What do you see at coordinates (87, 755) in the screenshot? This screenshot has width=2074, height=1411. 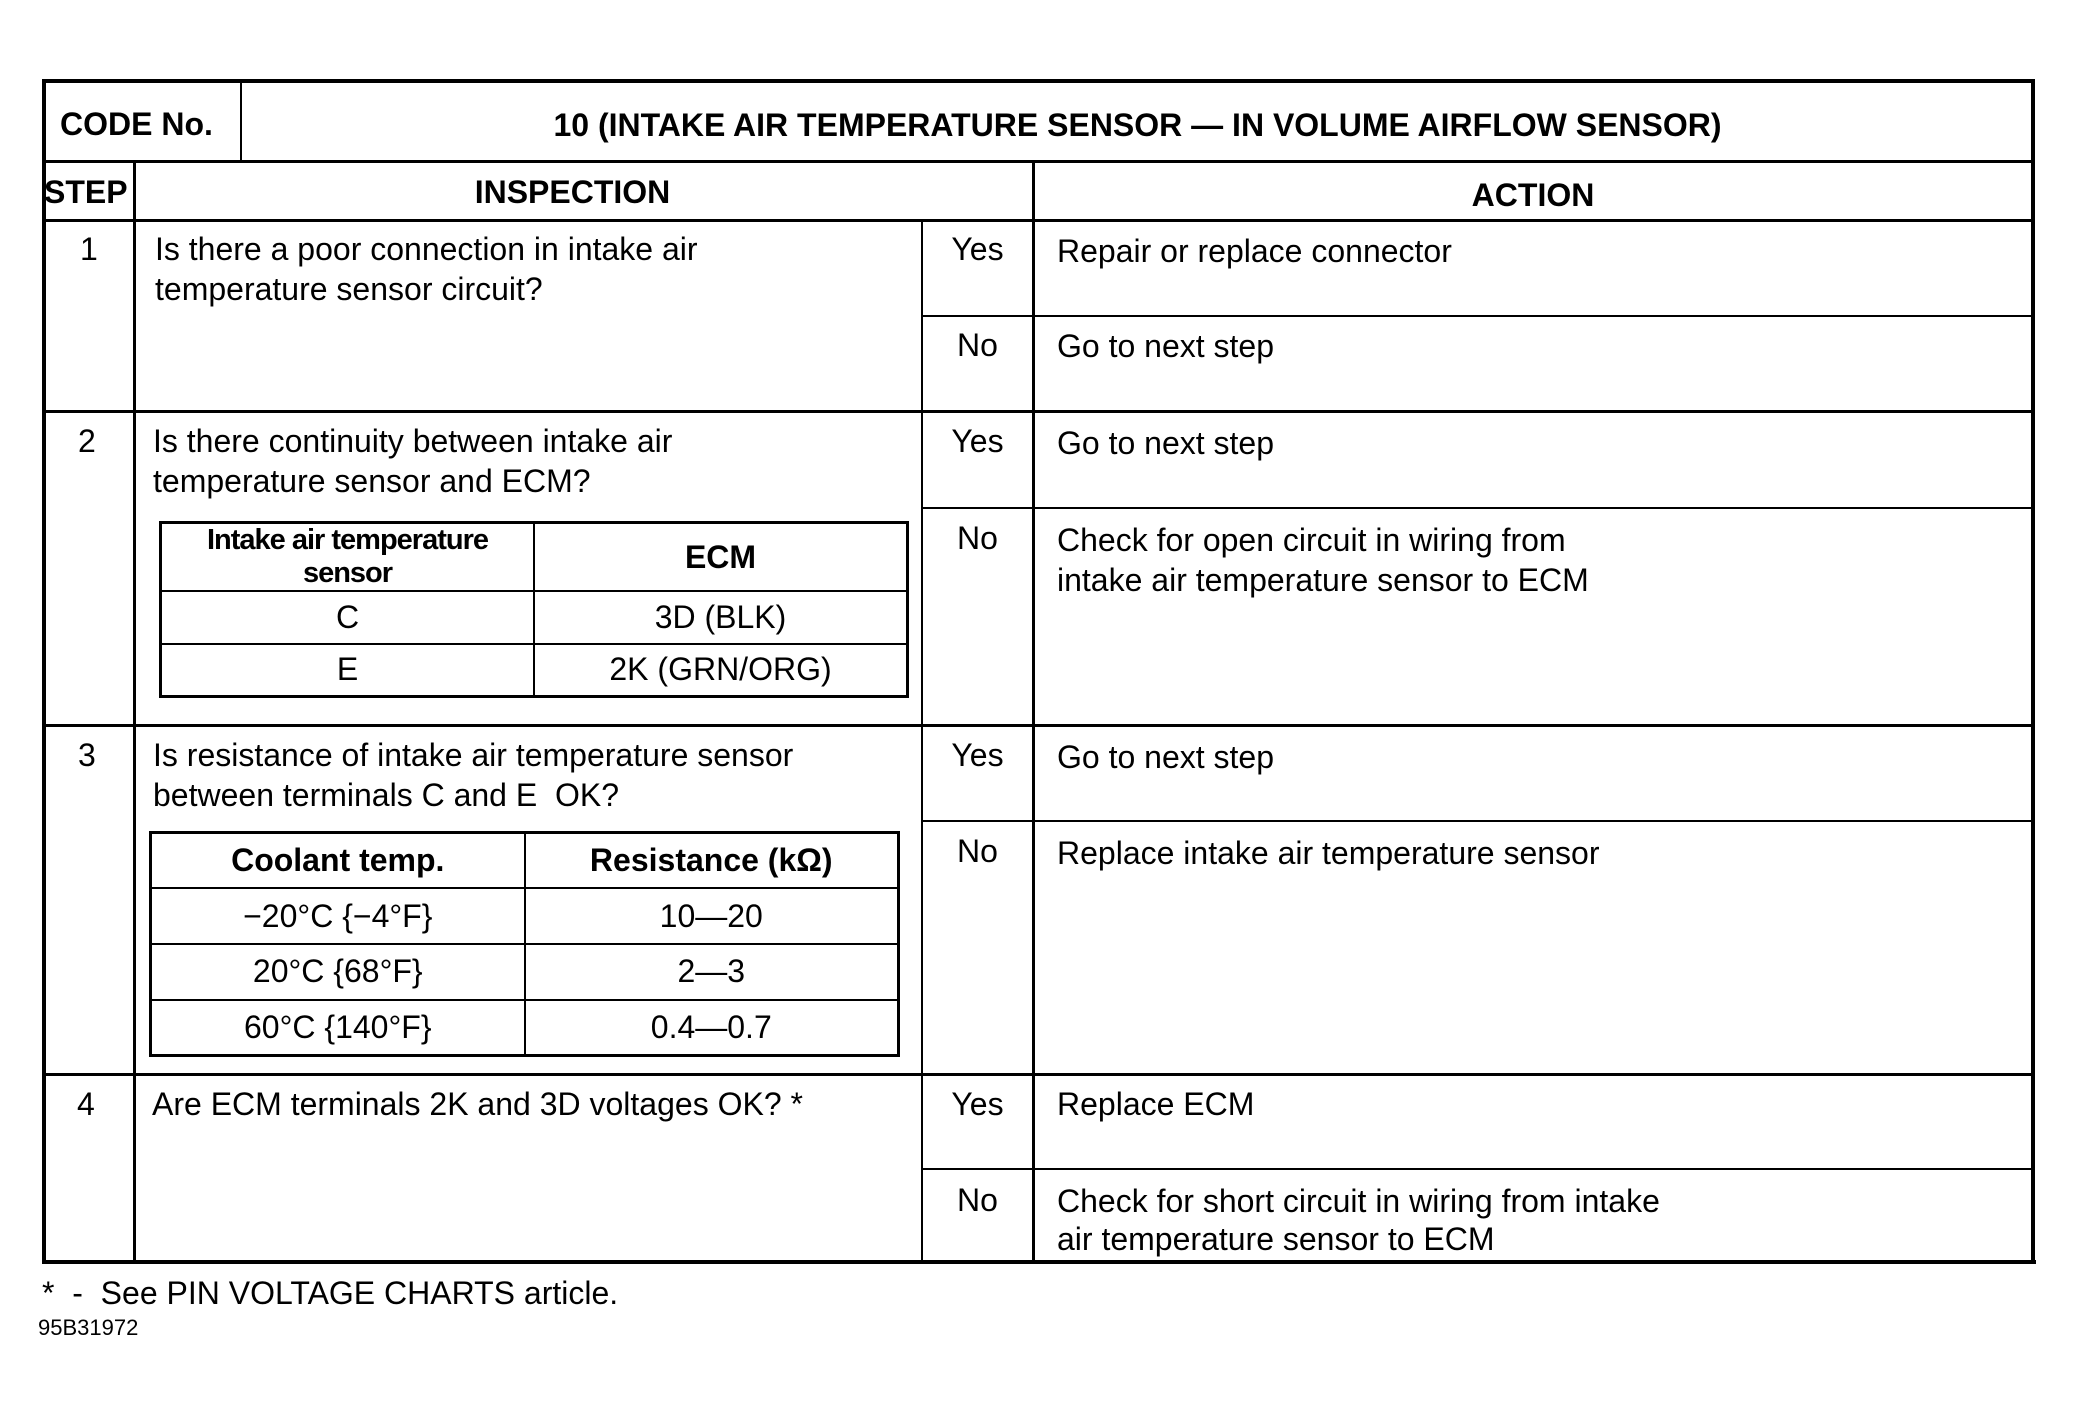 I see `step-number: 3` at bounding box center [87, 755].